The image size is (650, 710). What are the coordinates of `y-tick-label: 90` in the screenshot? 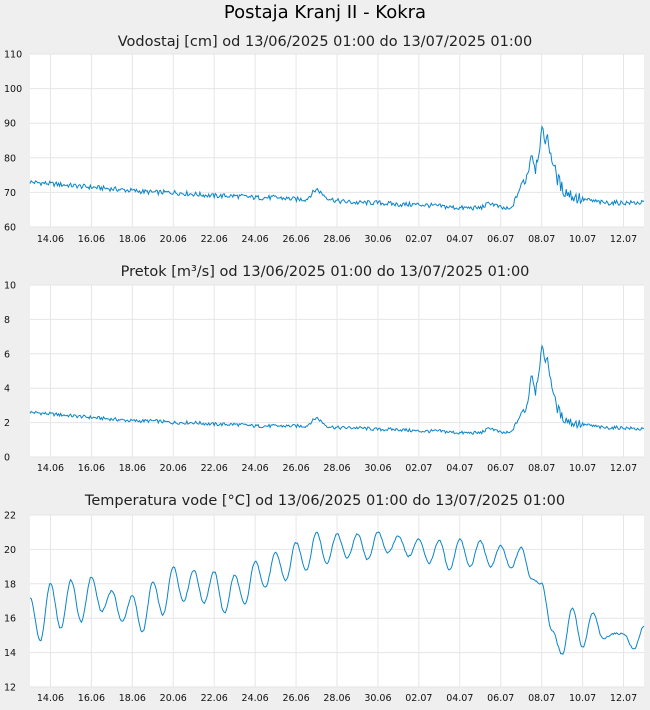 It's located at (10, 124).